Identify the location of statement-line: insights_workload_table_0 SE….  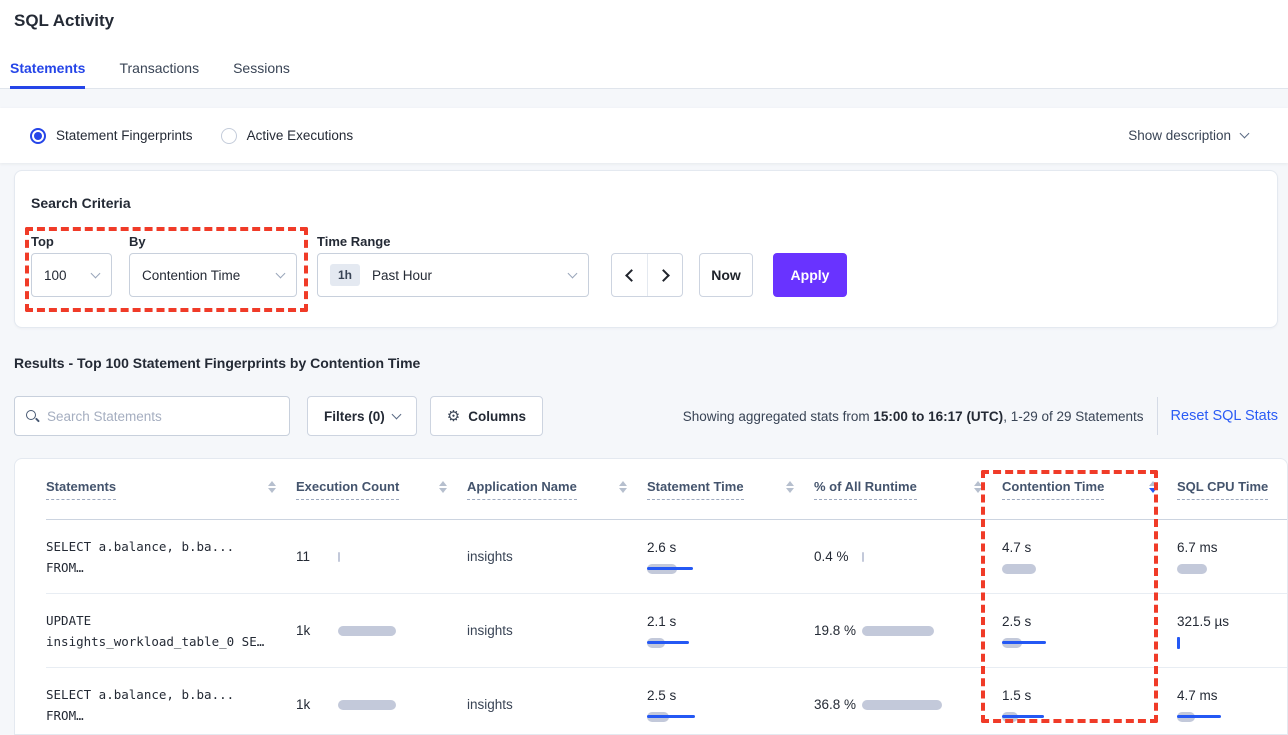
(155, 641).